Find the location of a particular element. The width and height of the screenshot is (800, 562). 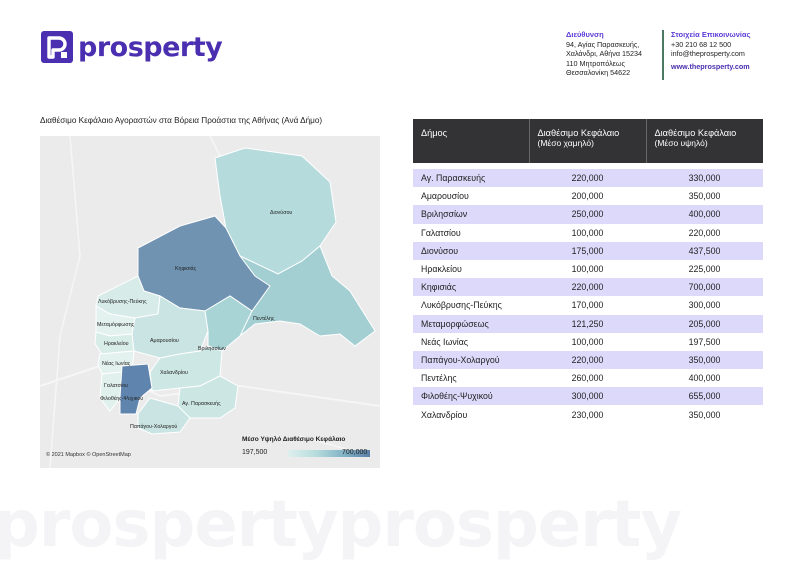

map-label-metamorfosi: Μεταμόρφωσης is located at coordinates (116, 324).